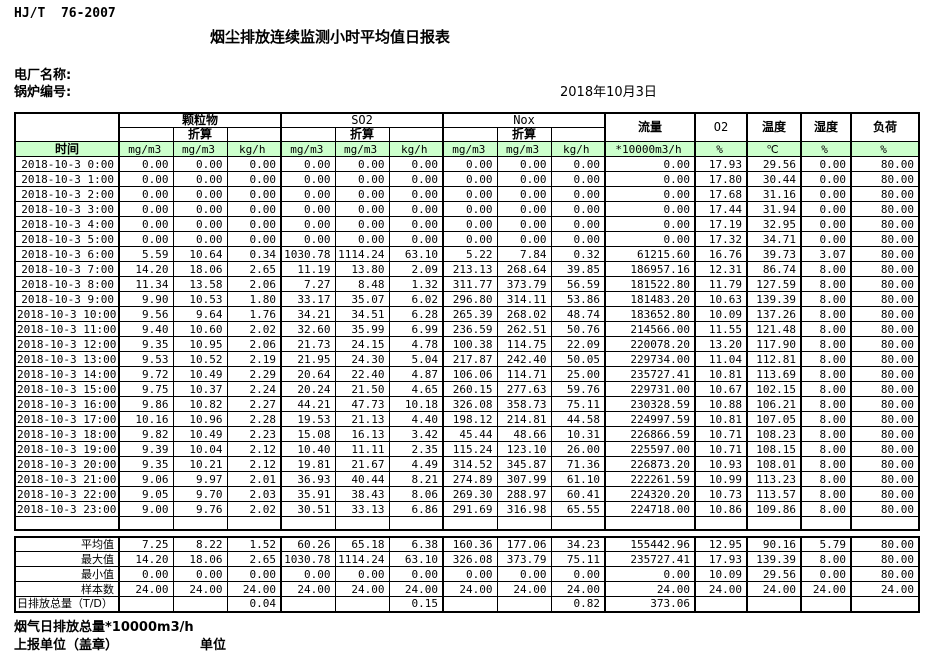 The width and height of the screenshot is (932, 659). Describe the element at coordinates (650, 149) in the screenshot. I see `unit-flow: *10000m3/h` at that location.